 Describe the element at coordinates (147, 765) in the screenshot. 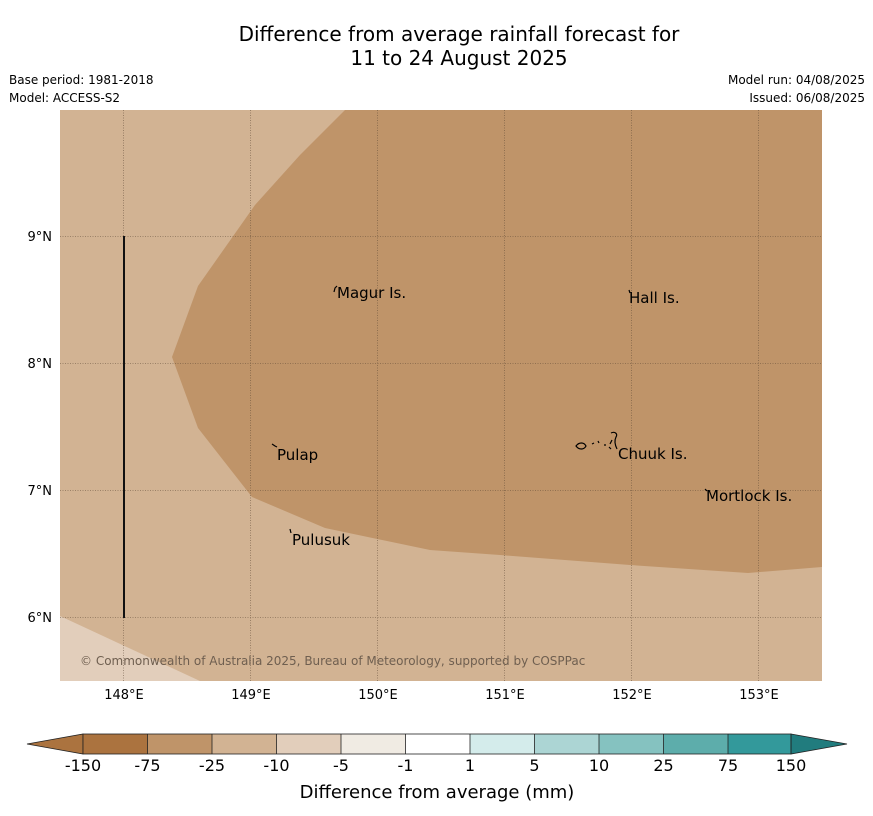

I see `cb-tick-1: -75` at that location.